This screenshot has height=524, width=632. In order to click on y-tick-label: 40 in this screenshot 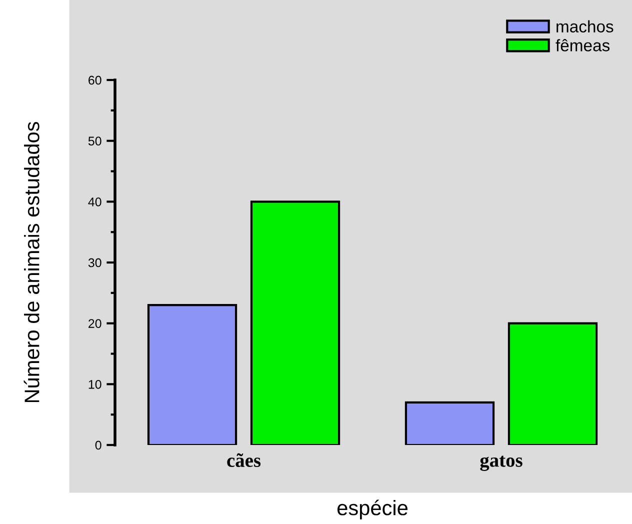, I will do `click(95, 201)`.